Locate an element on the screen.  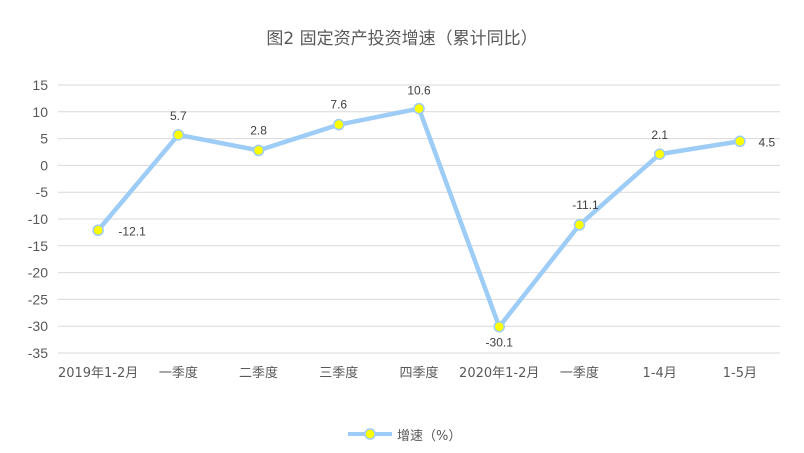
y-tick-label: -15 is located at coordinates (38, 246).